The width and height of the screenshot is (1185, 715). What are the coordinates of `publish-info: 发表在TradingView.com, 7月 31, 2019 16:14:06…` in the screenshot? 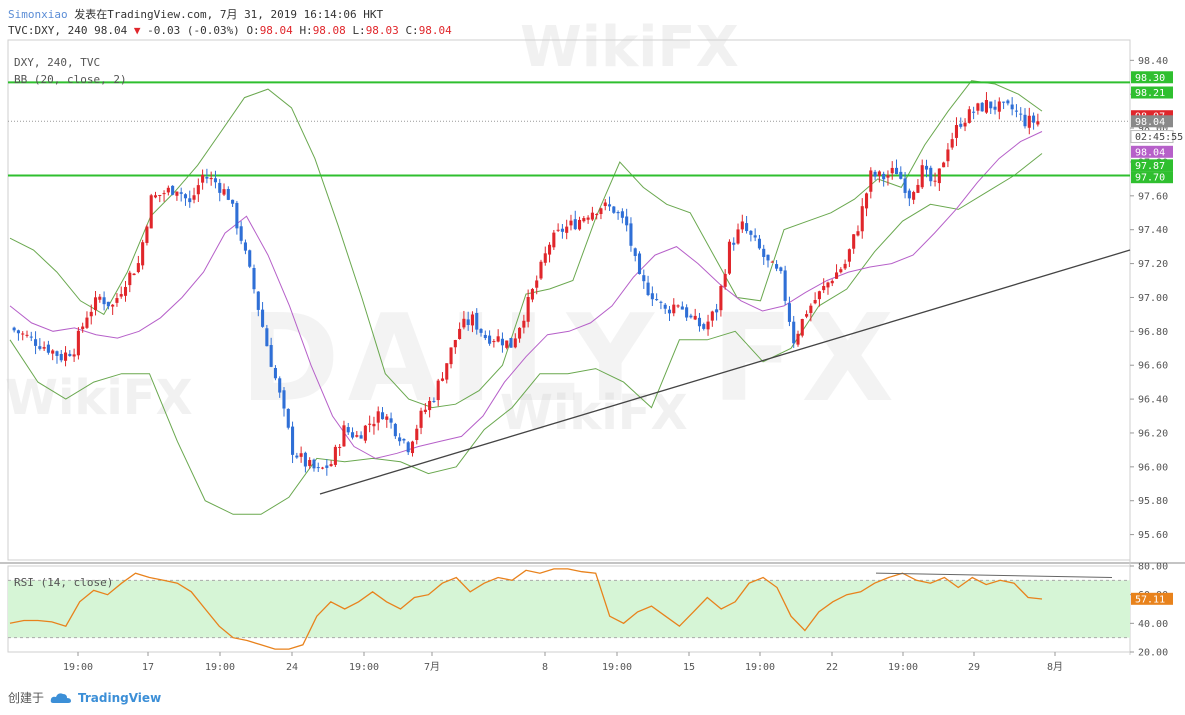 It's located at (229, 14).